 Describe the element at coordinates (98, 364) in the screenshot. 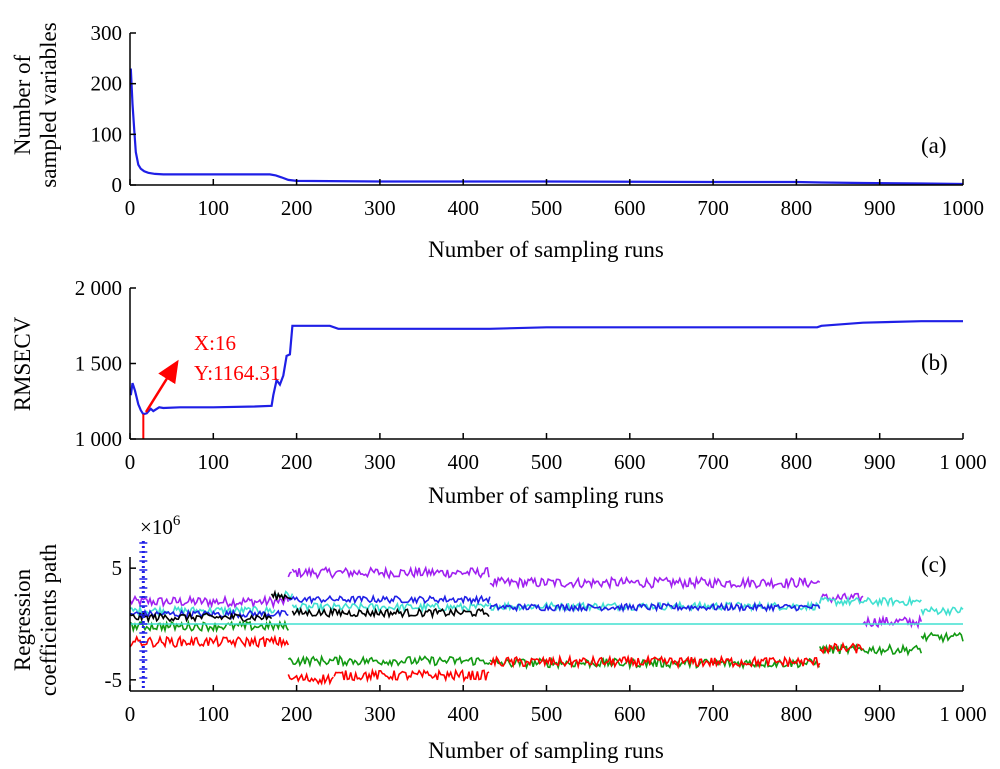

I see `y-tick-label: 1 500` at that location.